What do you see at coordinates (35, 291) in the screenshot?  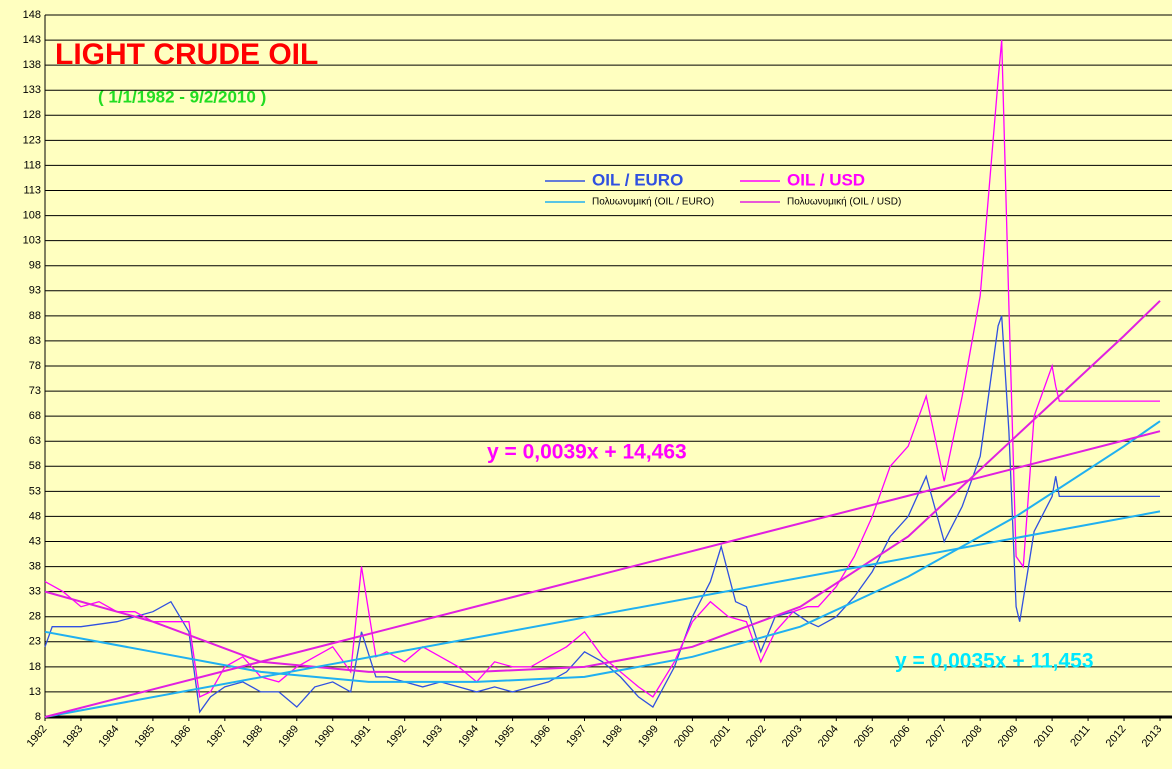 I see `y-tick-label: 93` at bounding box center [35, 291].